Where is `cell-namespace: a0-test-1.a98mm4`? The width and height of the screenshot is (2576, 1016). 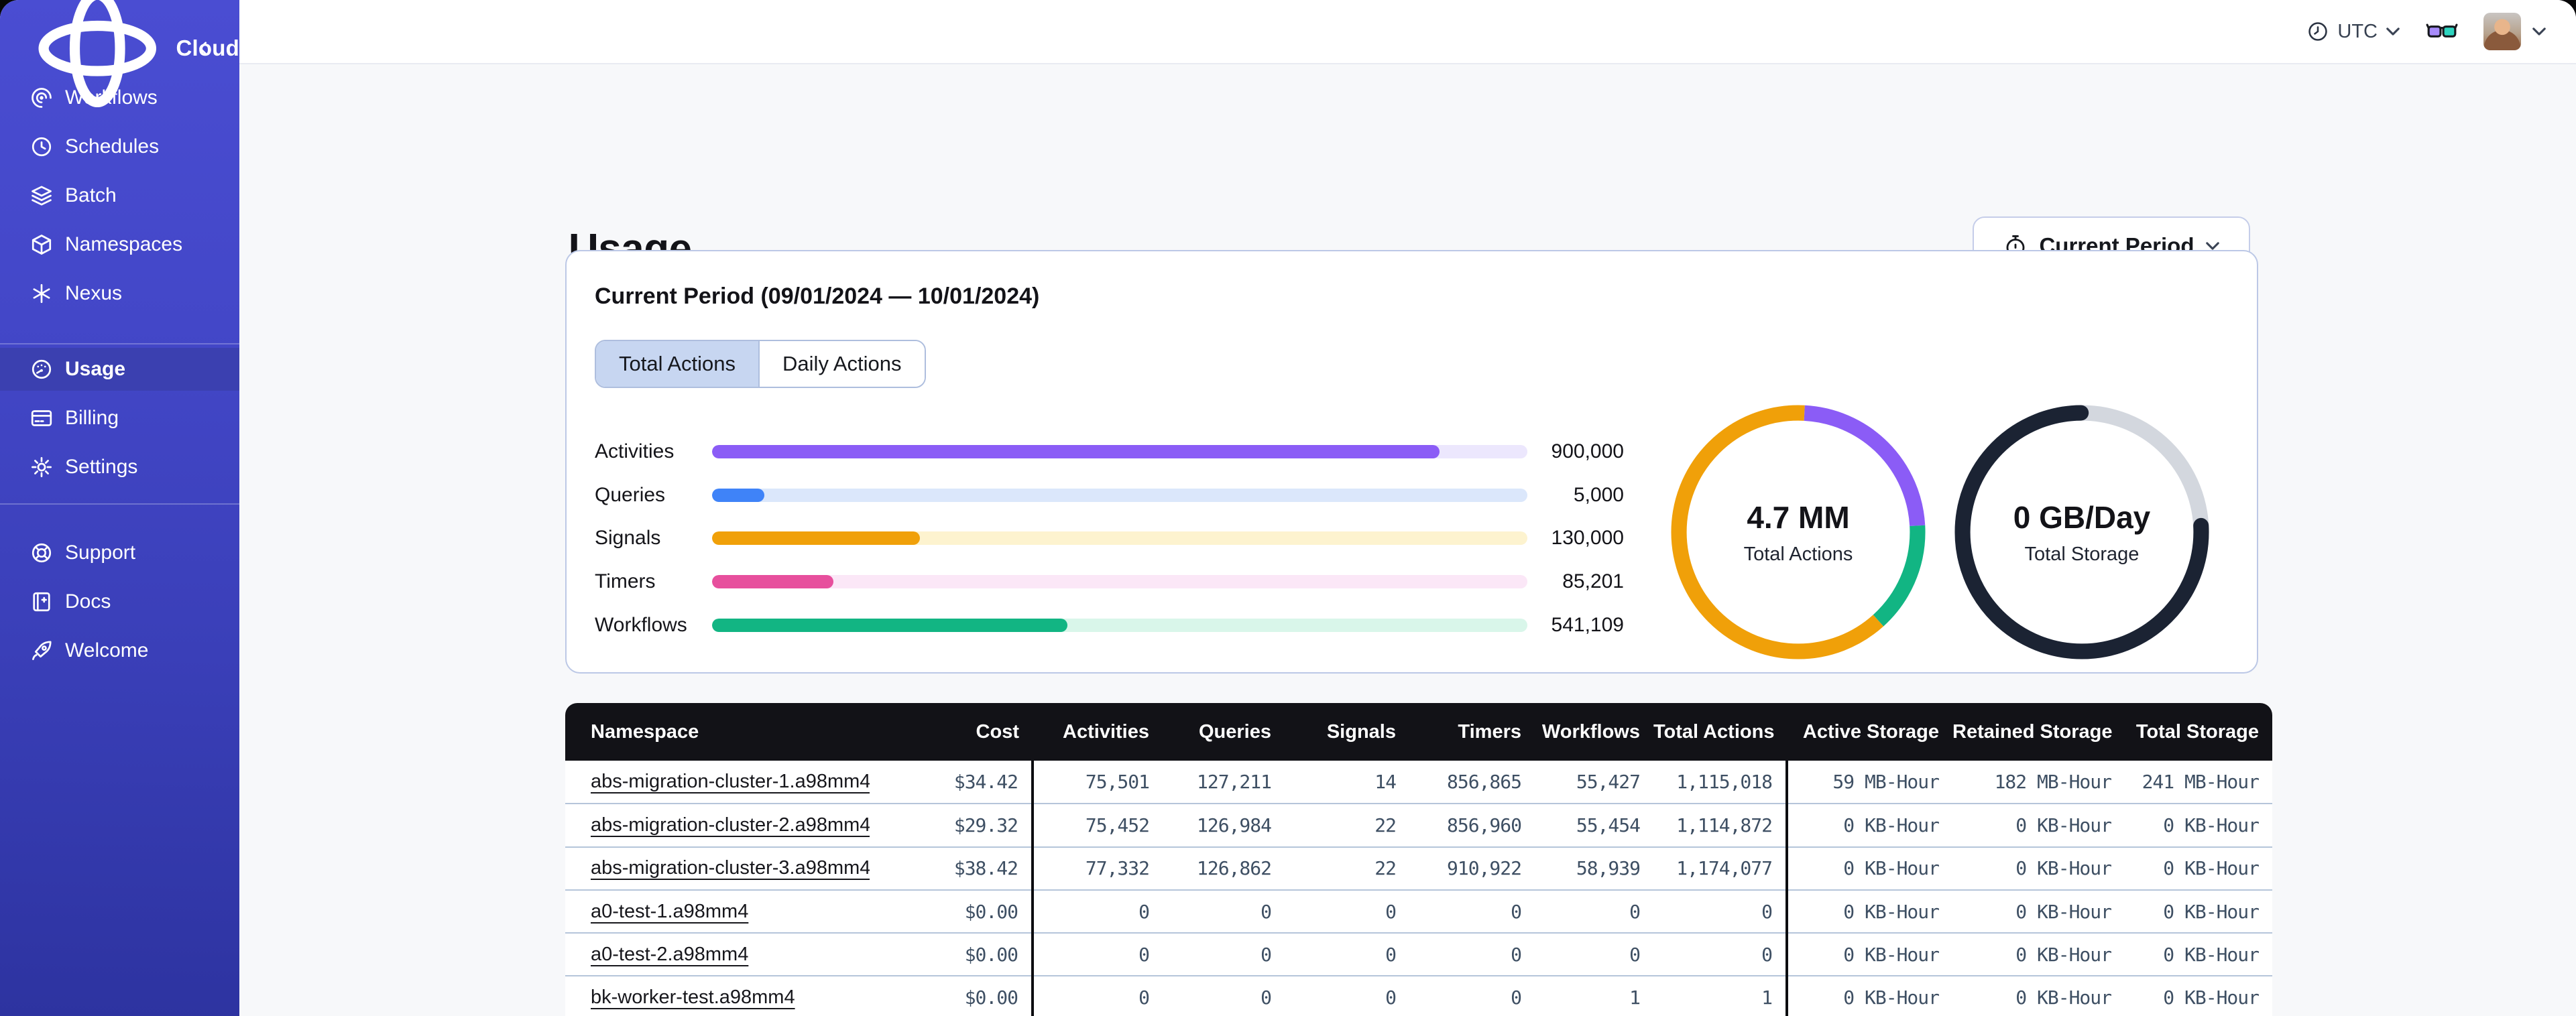
cell-namespace: a0-test-1.a98mm4 is located at coordinates (717, 911).